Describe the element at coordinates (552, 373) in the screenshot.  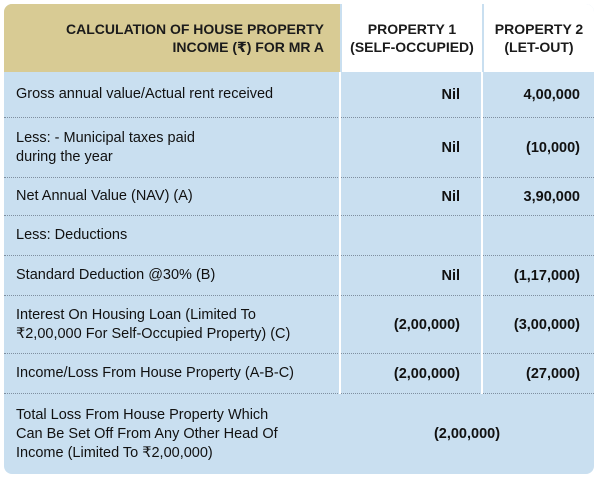
I see `property-2-value: (27,000)` at that location.